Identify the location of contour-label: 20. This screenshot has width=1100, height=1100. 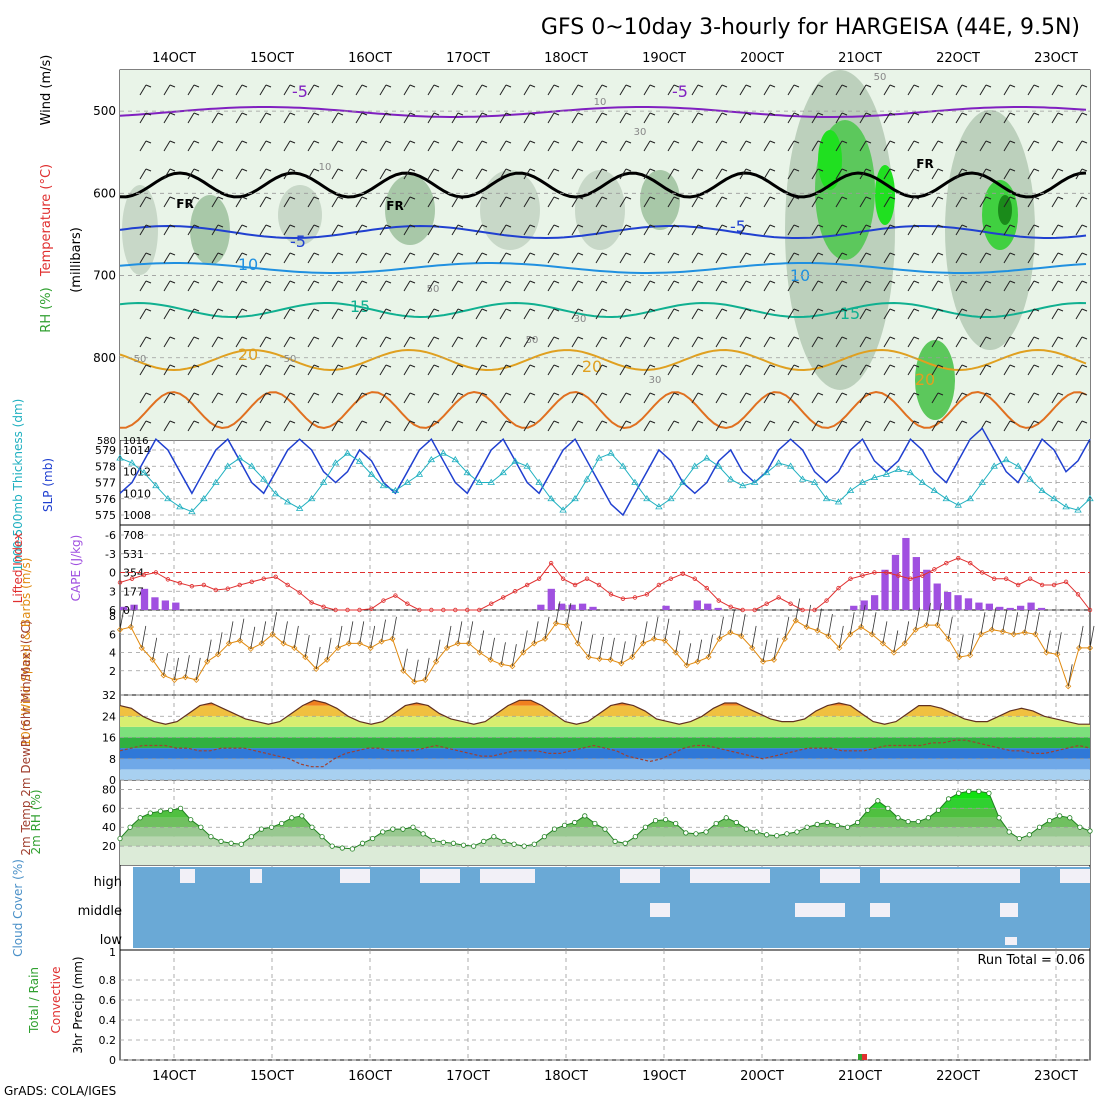
(592, 366).